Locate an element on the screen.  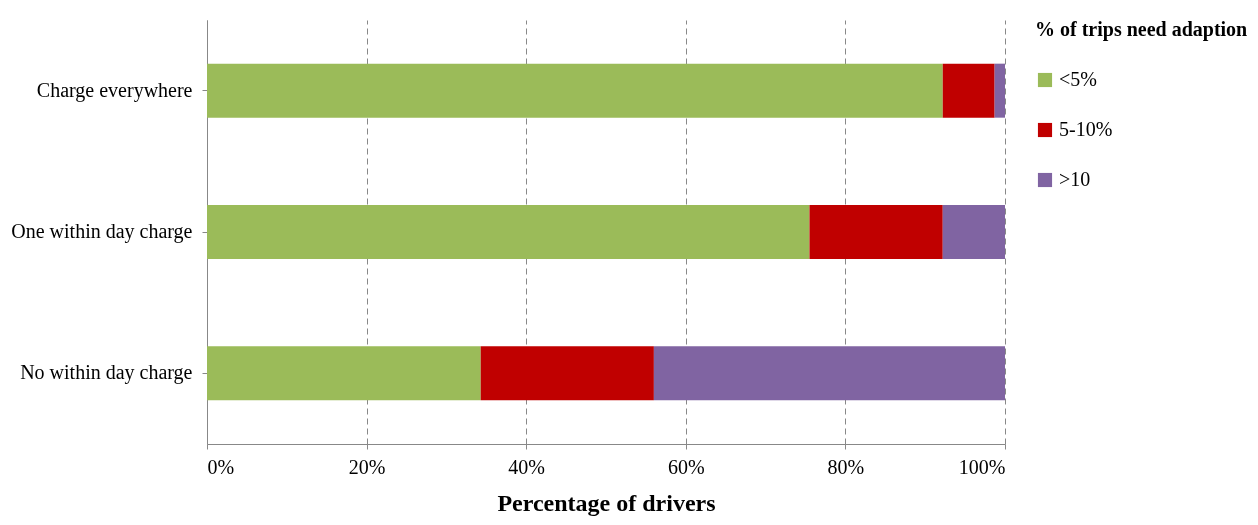
y-tick-label: One within day charge is located at coordinates (102, 231).